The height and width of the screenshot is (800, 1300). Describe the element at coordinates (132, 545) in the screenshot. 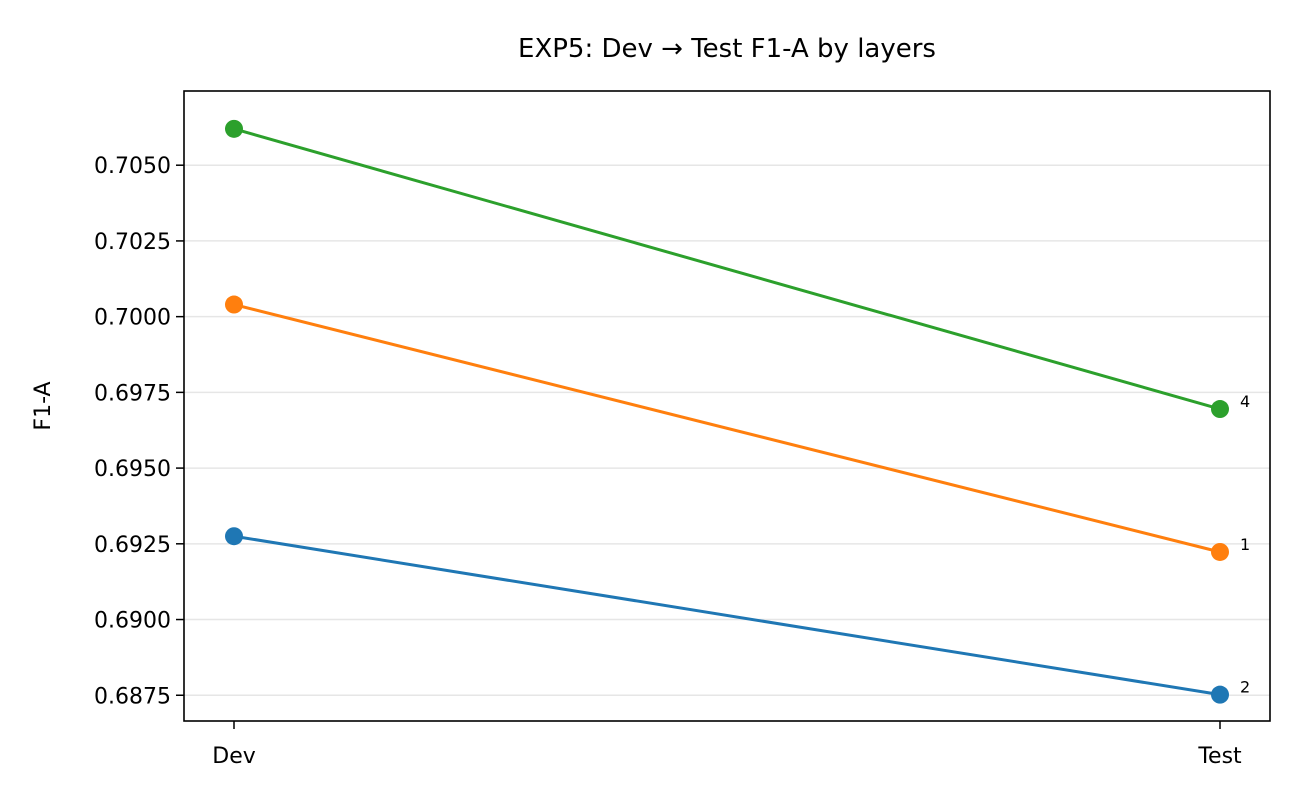

I see `y-tick-label: 0.6925` at that location.